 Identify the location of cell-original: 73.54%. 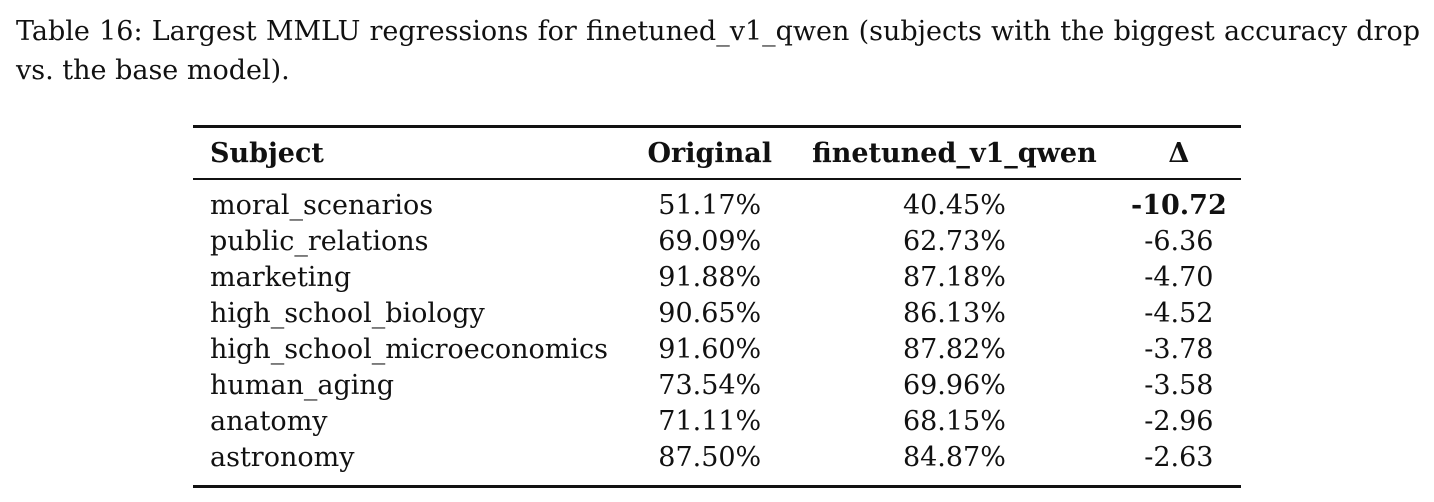
(710, 385).